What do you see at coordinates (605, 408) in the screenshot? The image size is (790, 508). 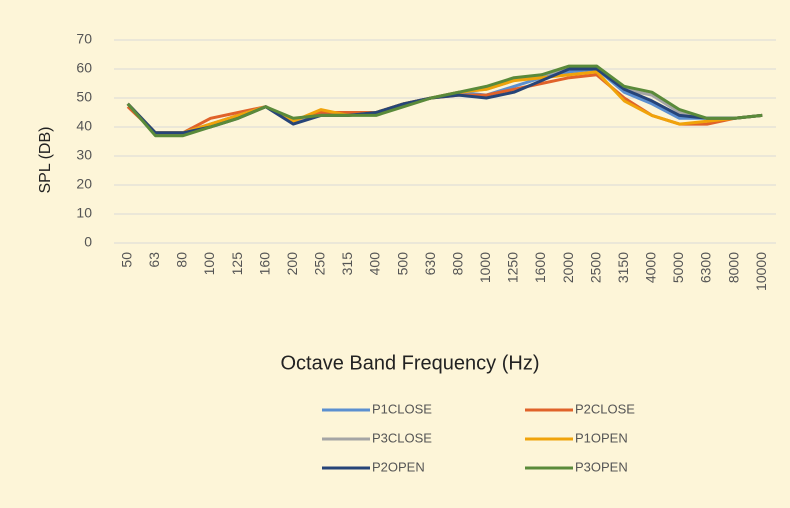 I see `legend-label: P2CLOSE` at bounding box center [605, 408].